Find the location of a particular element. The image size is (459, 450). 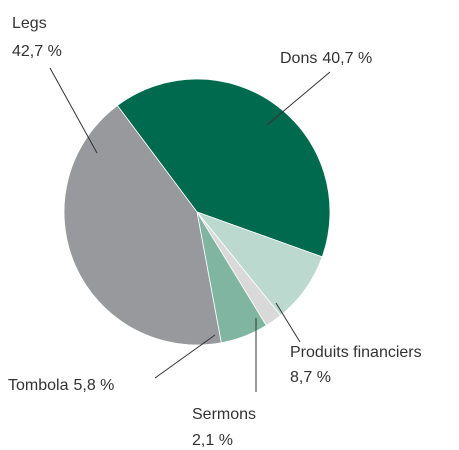

value-label: 40,7 % is located at coordinates (347, 58).